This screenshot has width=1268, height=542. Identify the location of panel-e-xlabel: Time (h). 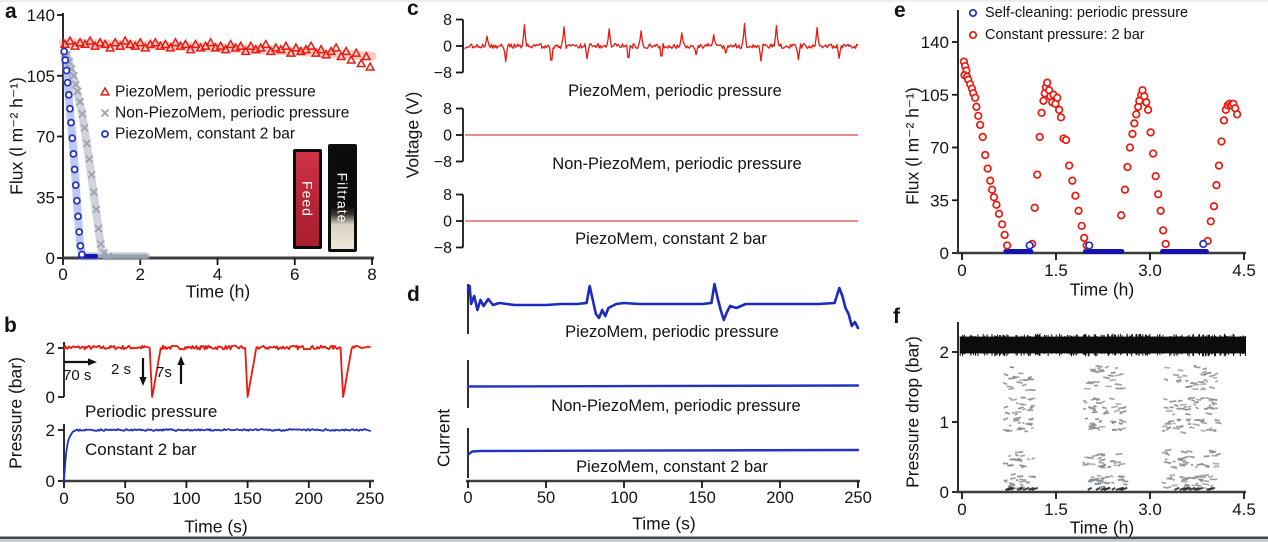
(1102, 289).